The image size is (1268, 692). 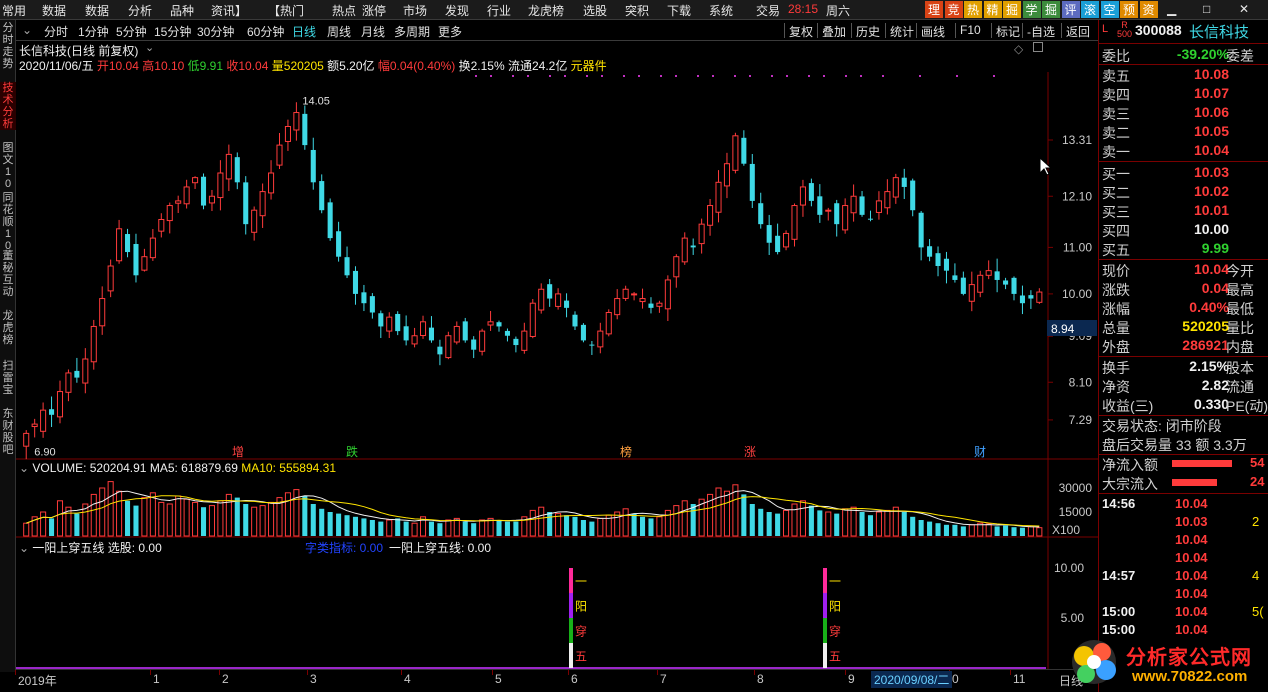 I want to click on event-marker-4: 财, so click(x=980, y=452).